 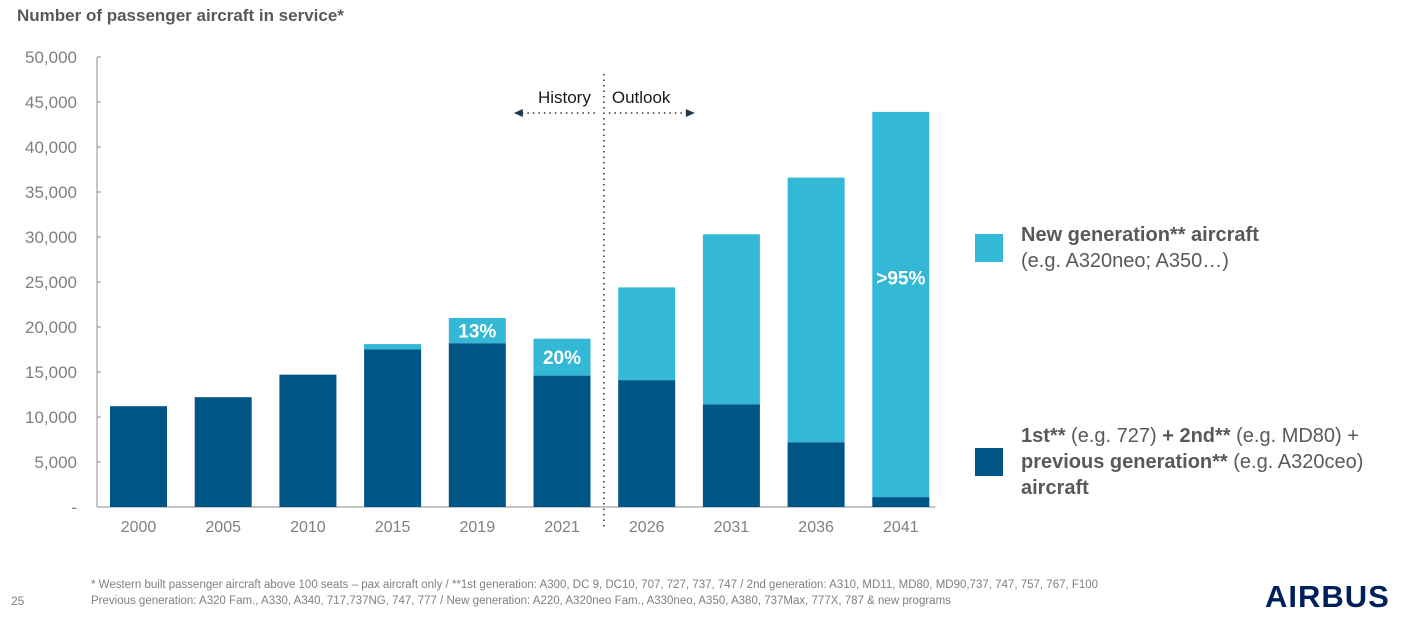 What do you see at coordinates (732, 527) in the screenshot?
I see `x-tick-label: 2031` at bounding box center [732, 527].